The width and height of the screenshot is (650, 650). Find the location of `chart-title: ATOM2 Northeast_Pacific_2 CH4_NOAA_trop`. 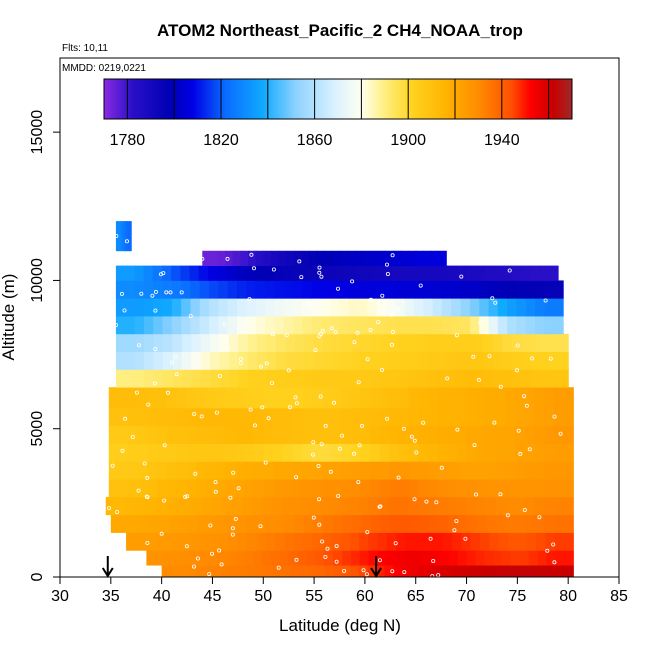

chart-title: ATOM2 Northeast_Pacific_2 CH4_NOAA_trop is located at coordinates (340, 30).